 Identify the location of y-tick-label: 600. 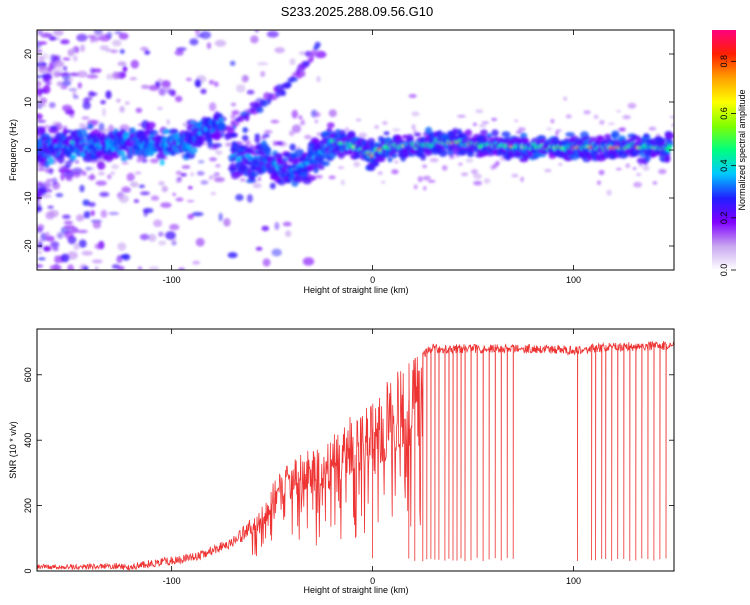
(28, 374).